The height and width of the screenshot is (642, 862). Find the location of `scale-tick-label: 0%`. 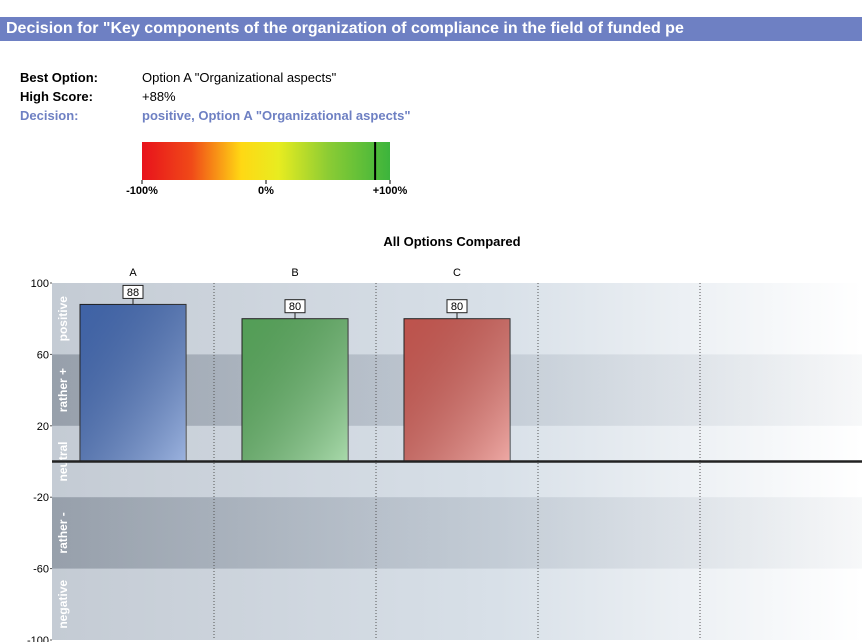

scale-tick-label: 0% is located at coordinates (266, 191).